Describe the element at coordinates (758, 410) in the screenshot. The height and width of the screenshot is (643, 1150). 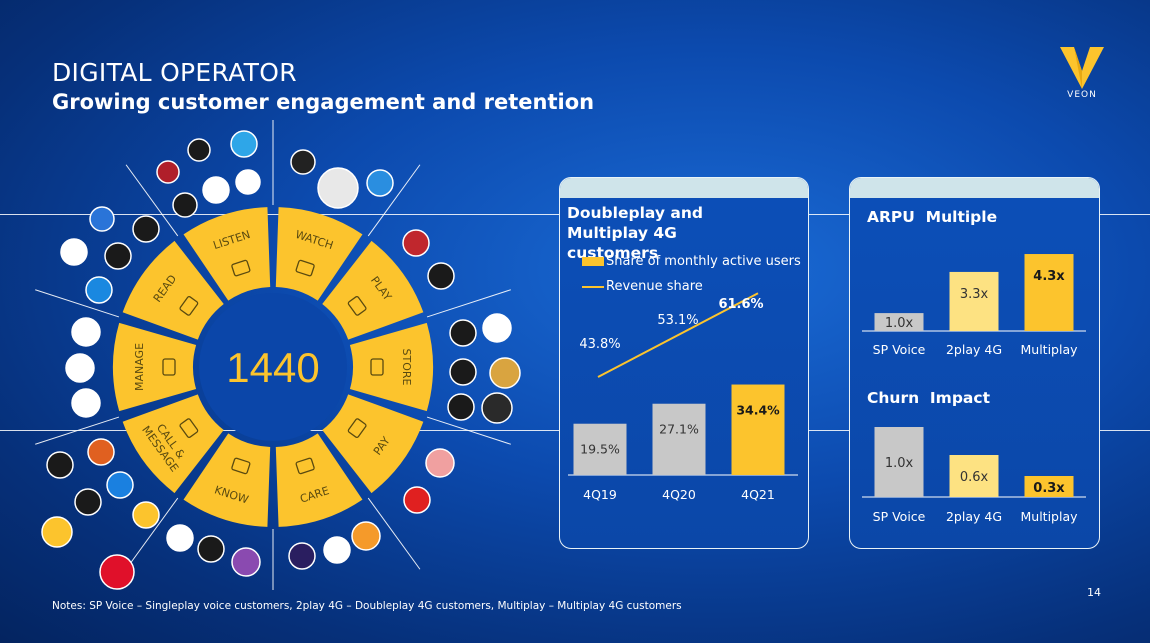
I see `customers-bar-label: 34.4%` at that location.